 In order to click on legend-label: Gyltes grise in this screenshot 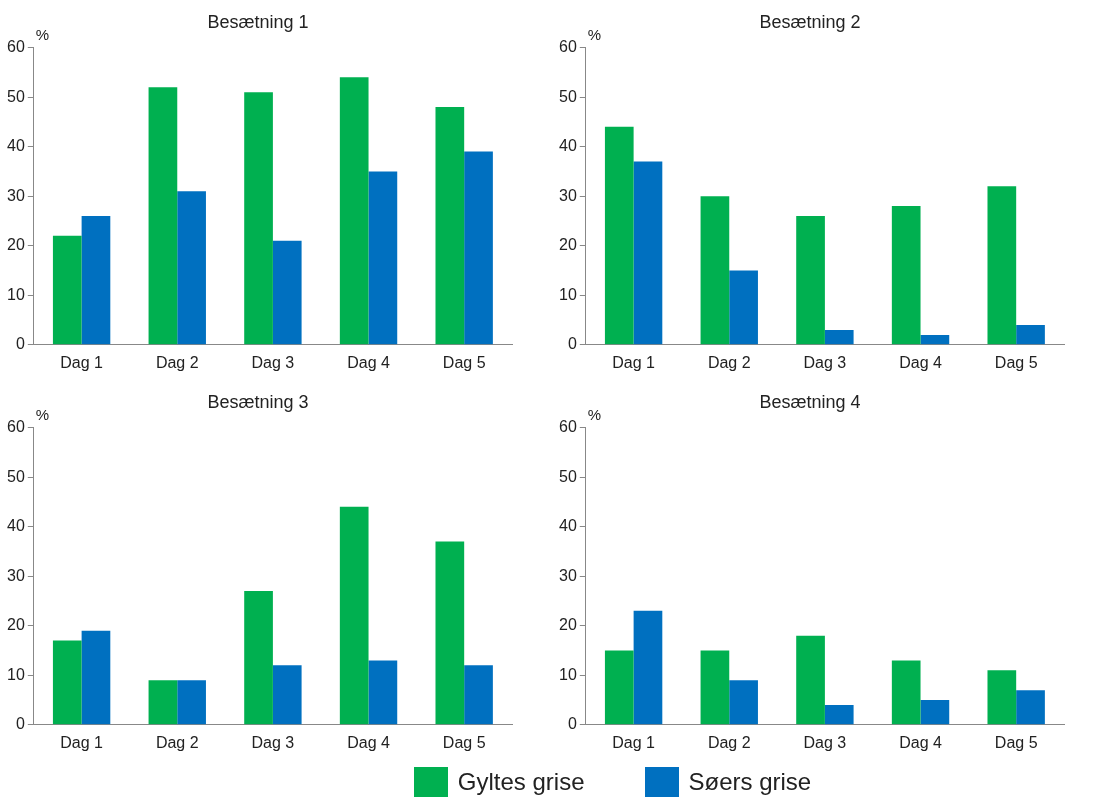, I will do `click(521, 782)`.